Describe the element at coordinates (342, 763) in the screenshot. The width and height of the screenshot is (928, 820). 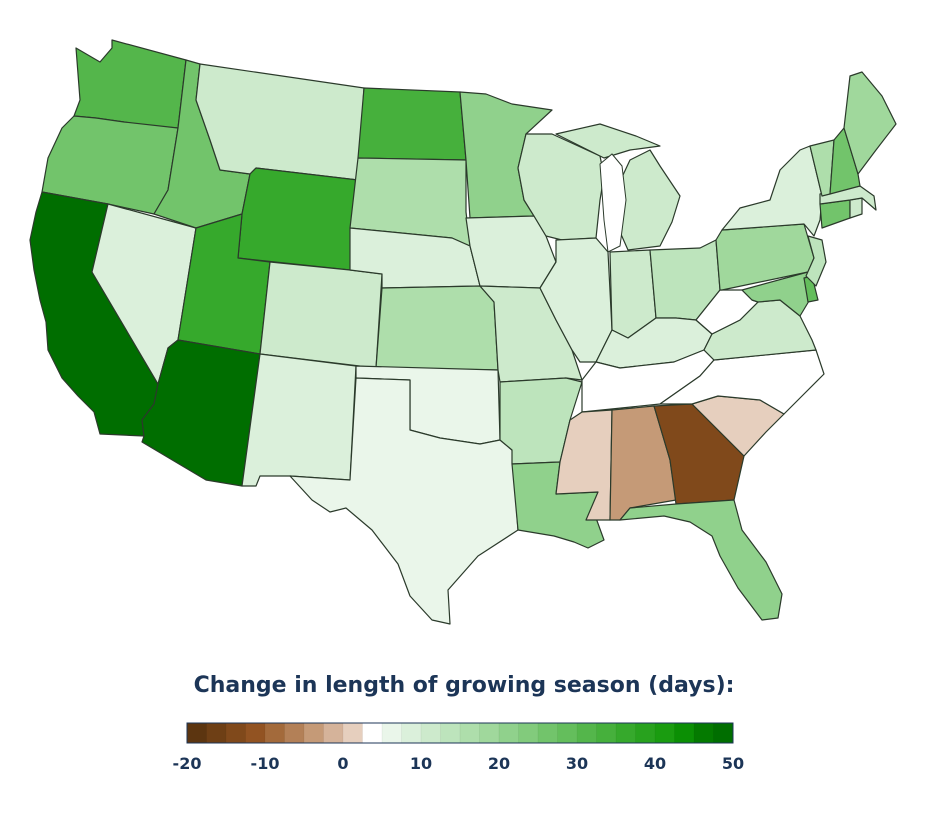
I see `legend-tick-label: 0` at that location.